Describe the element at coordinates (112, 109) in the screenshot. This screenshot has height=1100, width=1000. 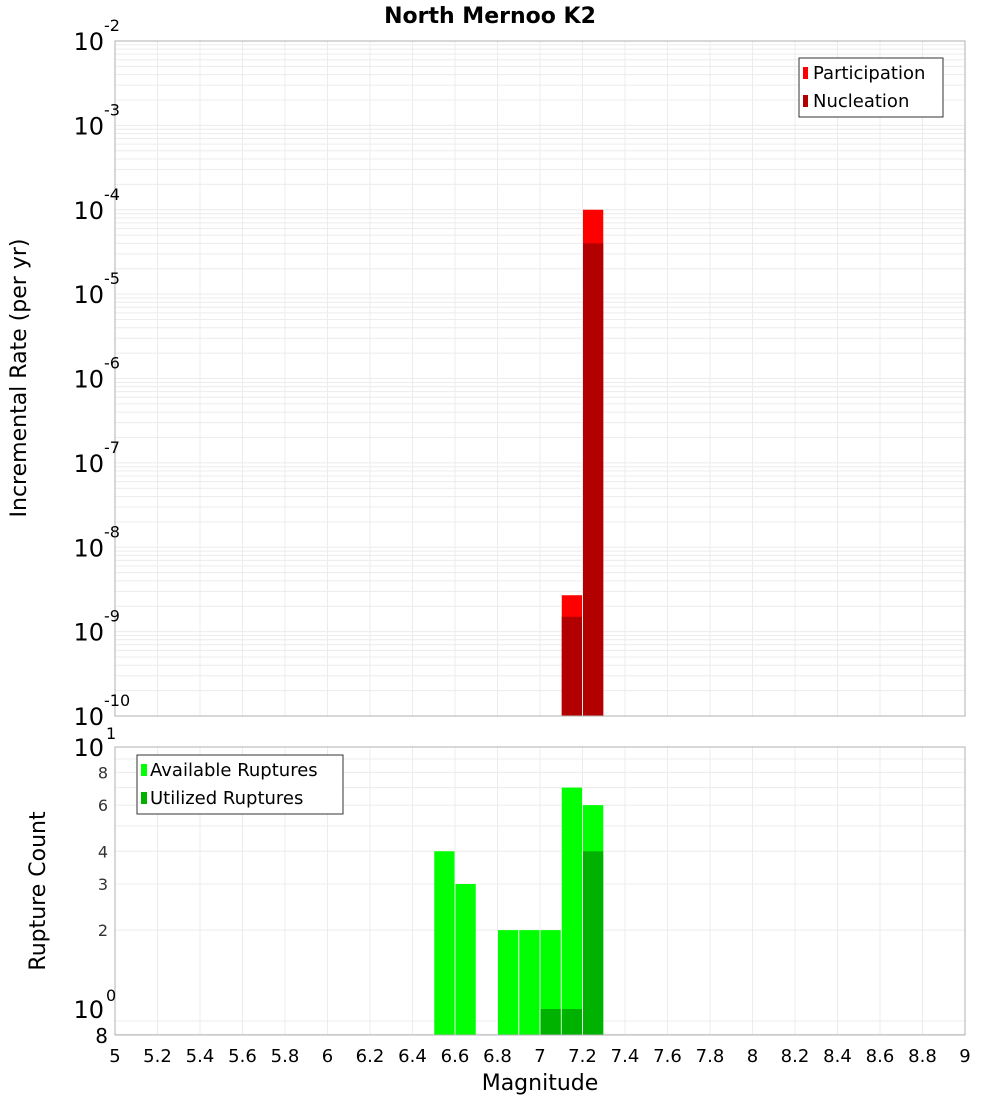
I see `y-tick-exponent: -3` at that location.